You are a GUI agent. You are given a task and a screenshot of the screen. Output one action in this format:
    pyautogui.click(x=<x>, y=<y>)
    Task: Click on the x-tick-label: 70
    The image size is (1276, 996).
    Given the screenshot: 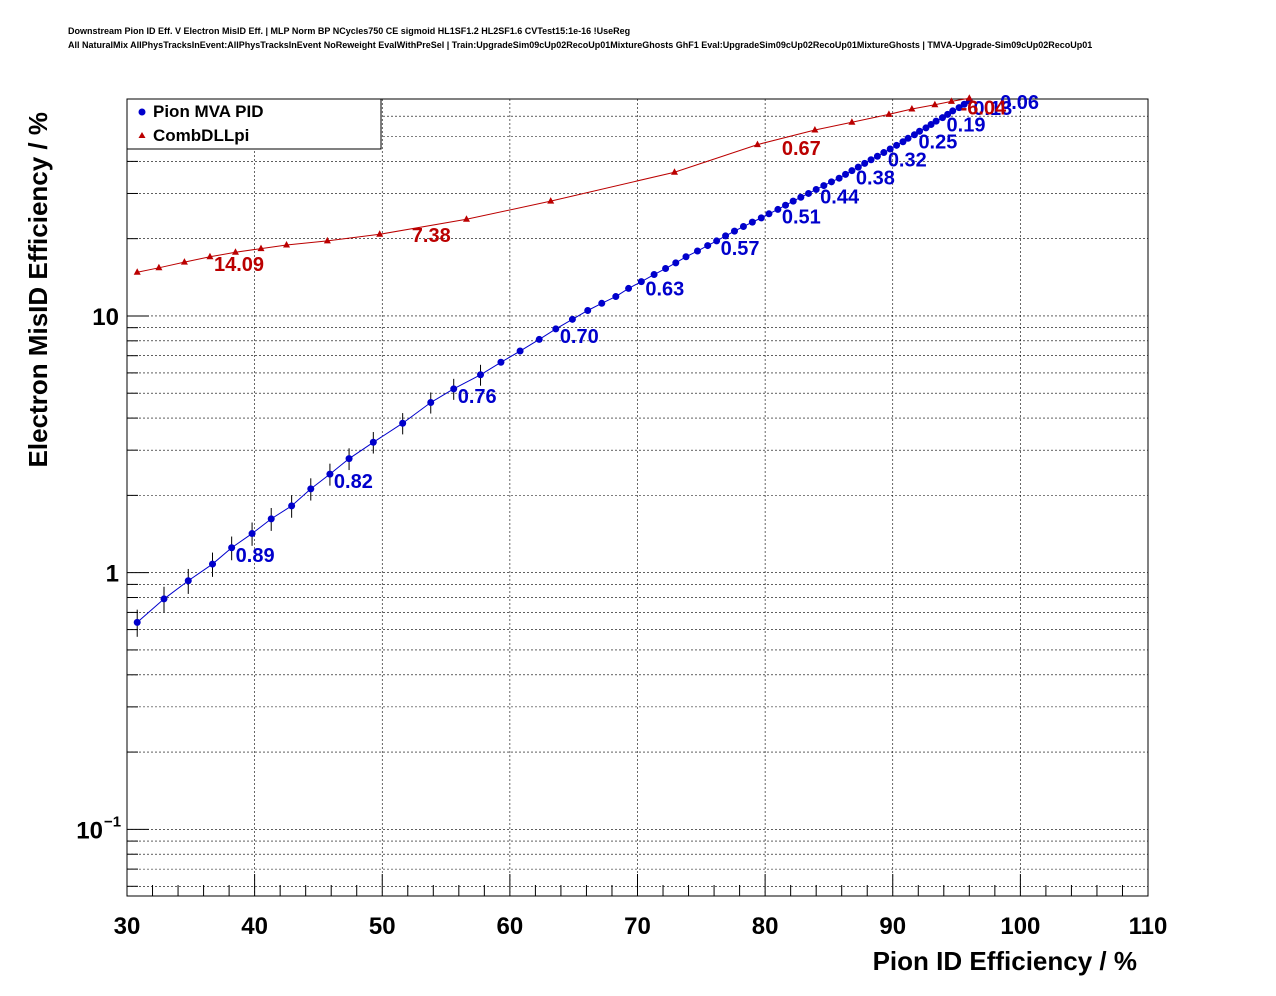 What is the action you would take?
    pyautogui.click(x=637, y=926)
    